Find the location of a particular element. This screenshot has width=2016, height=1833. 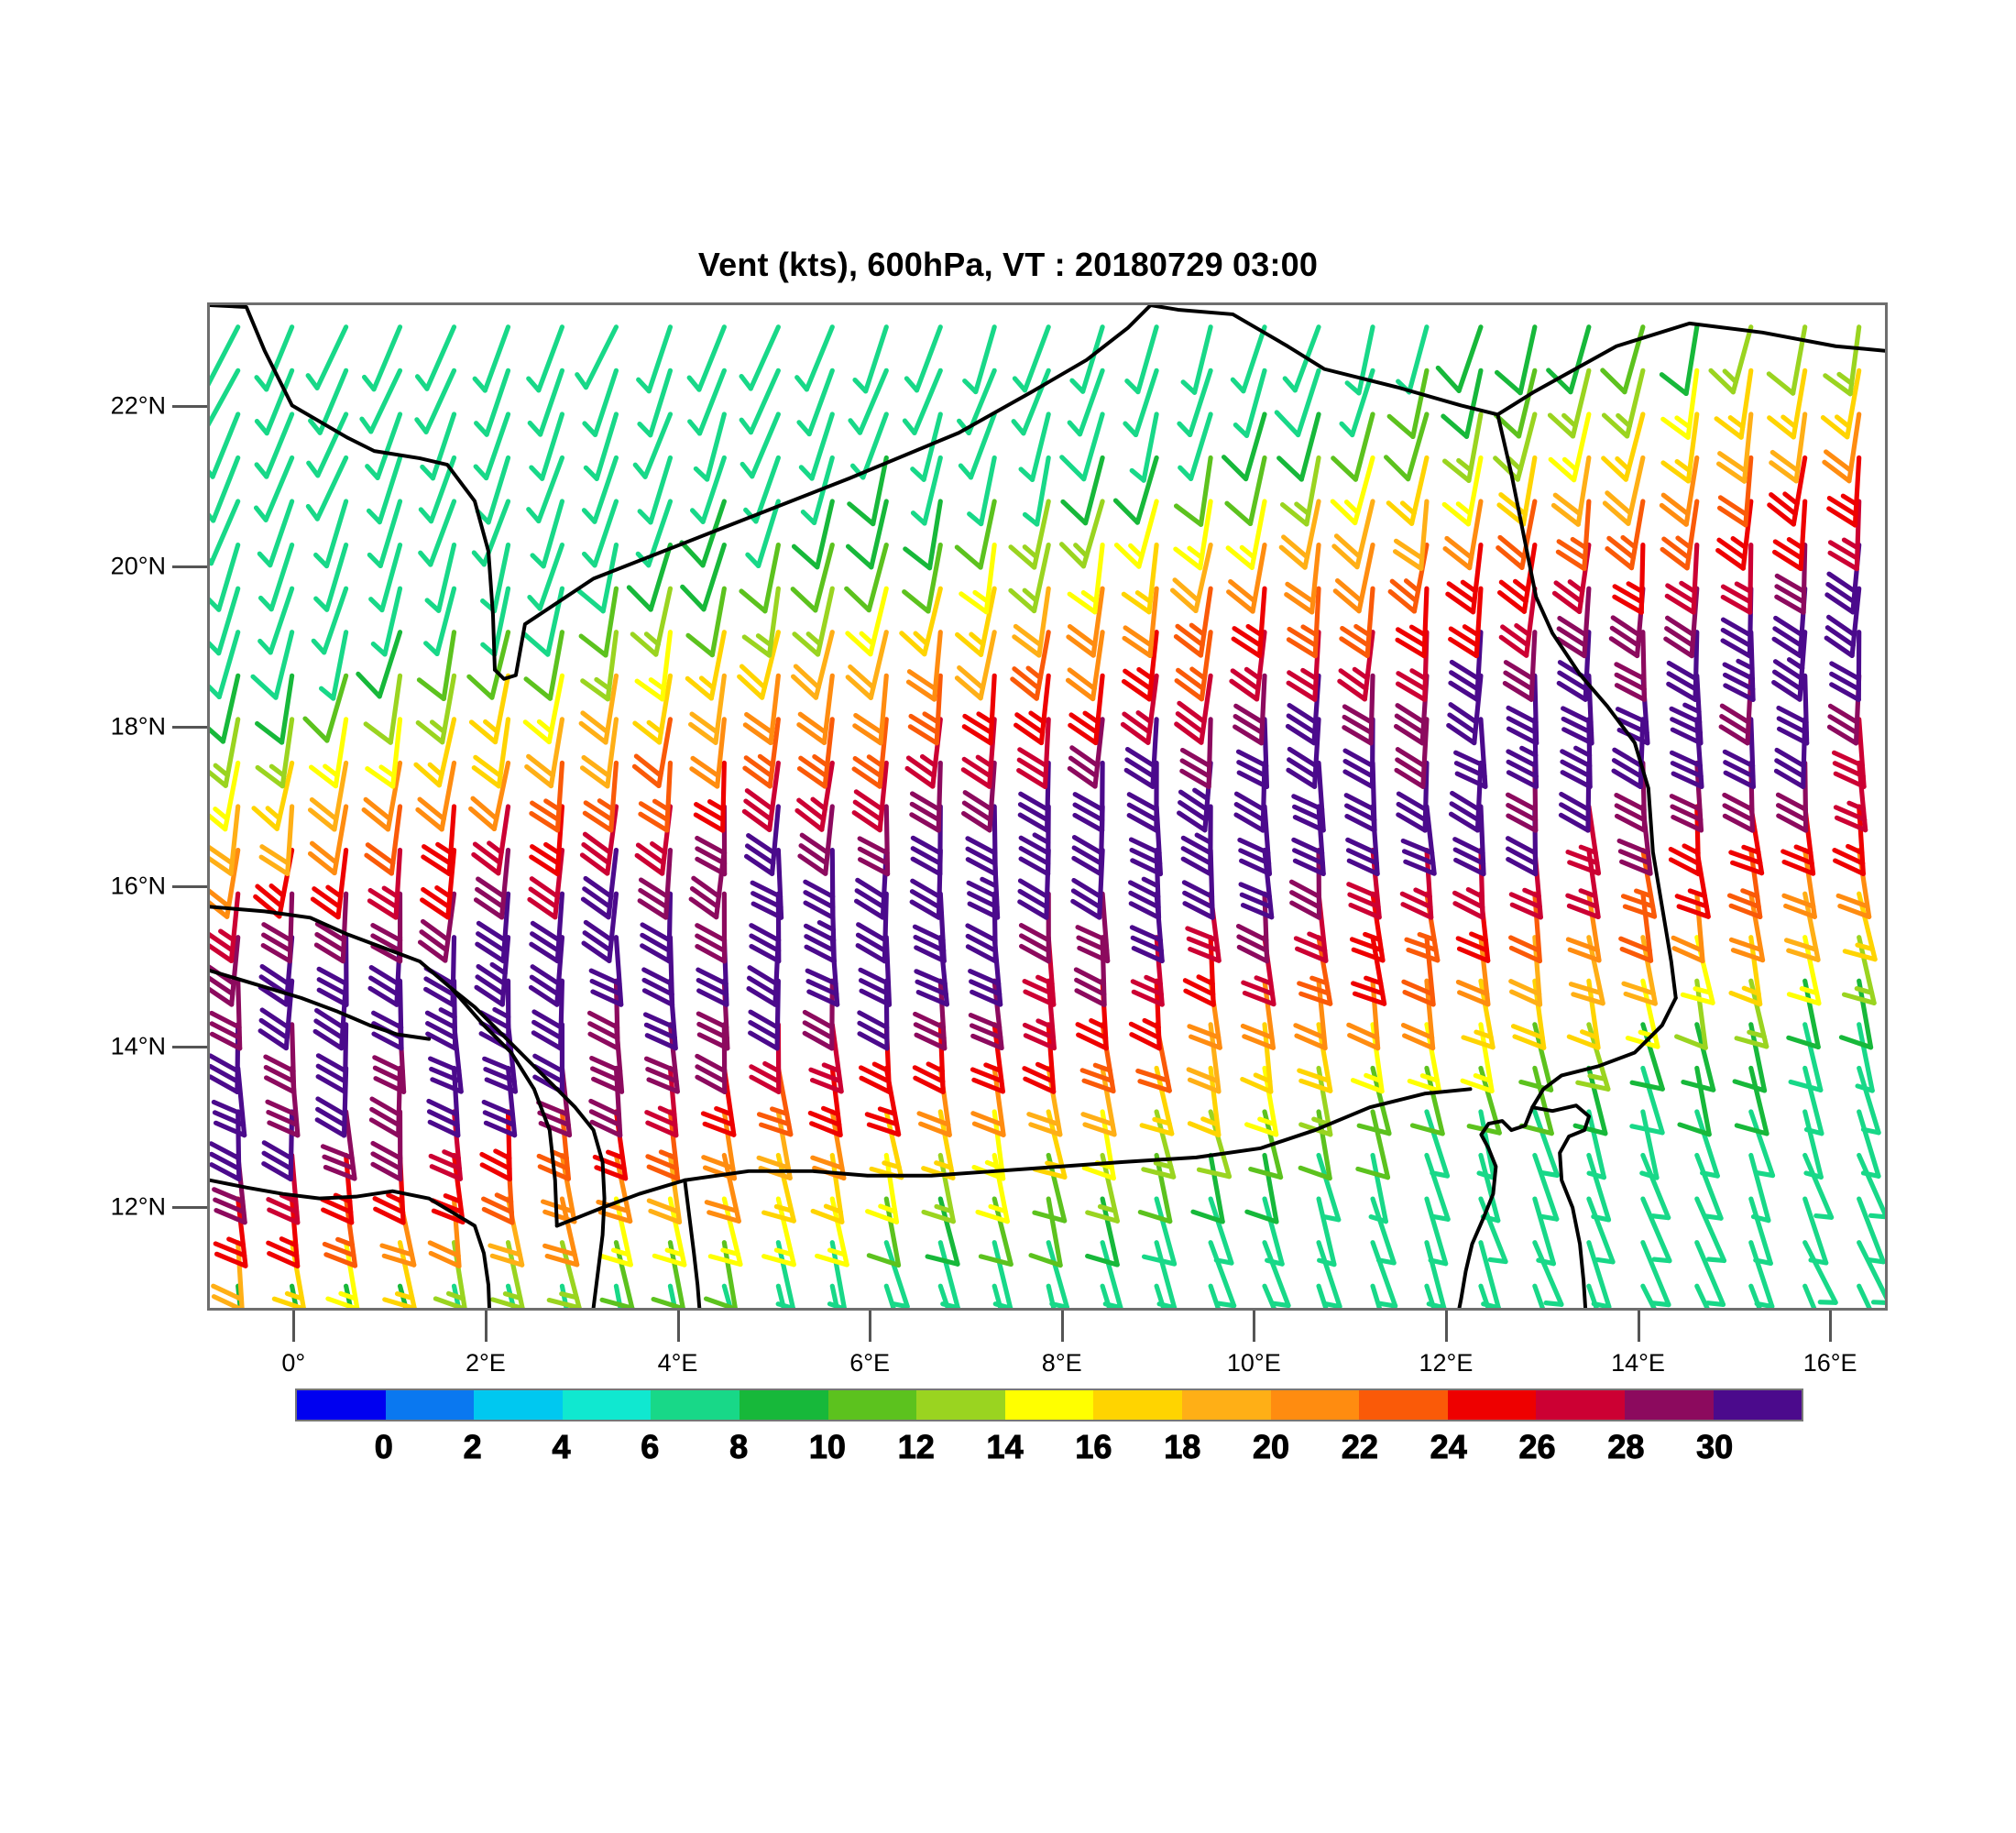

y-tick-label-1: 20°N is located at coordinates (138, 566).